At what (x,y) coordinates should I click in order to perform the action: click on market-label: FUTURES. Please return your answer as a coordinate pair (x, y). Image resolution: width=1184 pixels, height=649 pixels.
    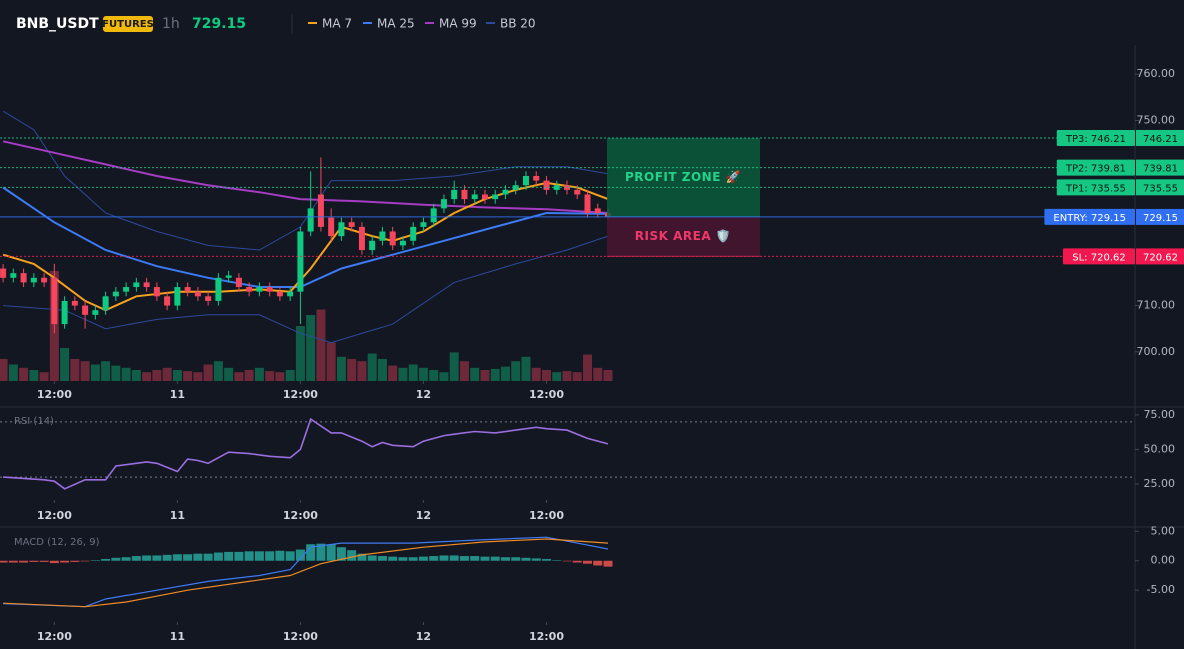
    Looking at the image, I should click on (128, 24).